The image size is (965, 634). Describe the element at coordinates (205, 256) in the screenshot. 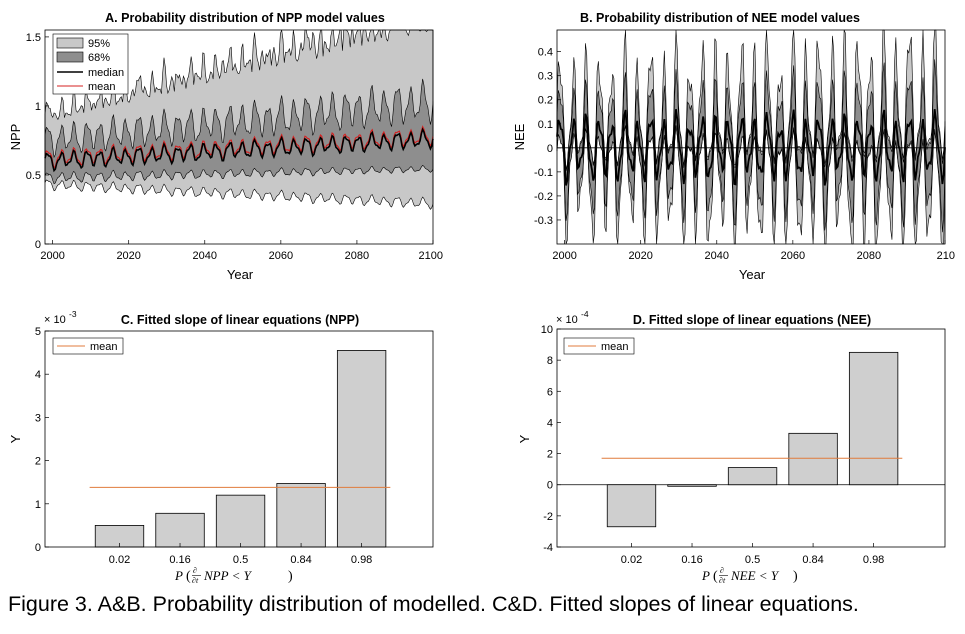

I see `panel-a-xtick-label: 2040` at that location.